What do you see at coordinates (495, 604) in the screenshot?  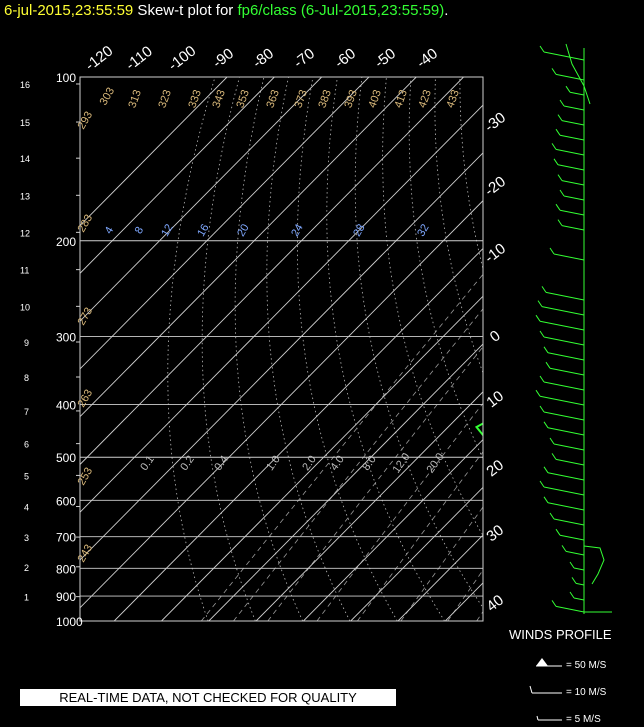 I see `right-temp-label: 40` at bounding box center [495, 604].